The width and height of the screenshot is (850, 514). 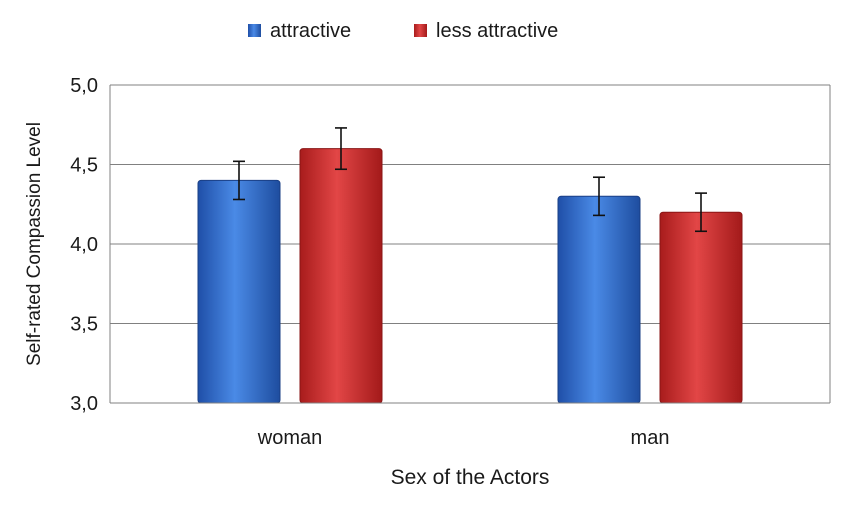 I want to click on legend: attractive less attractive, so click(x=403, y=31).